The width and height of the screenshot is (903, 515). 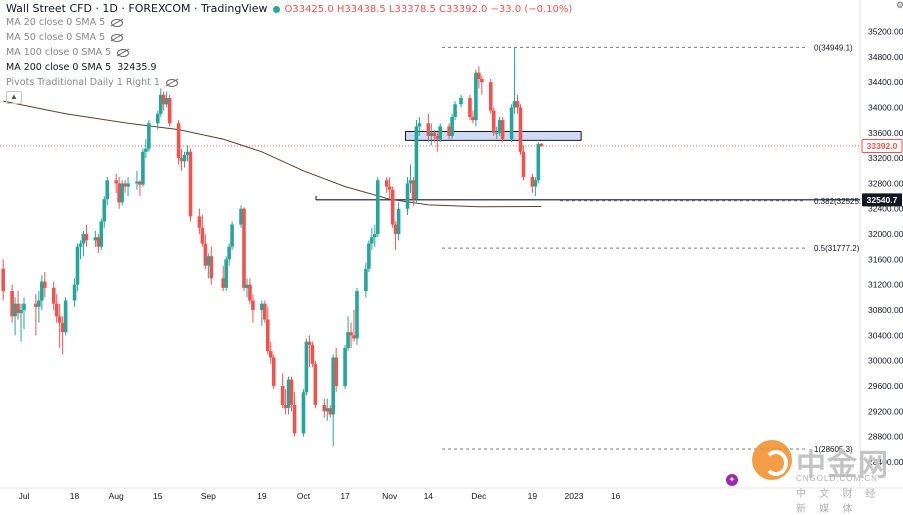 I want to click on price-tick-label: 31600.00, so click(x=885, y=259).